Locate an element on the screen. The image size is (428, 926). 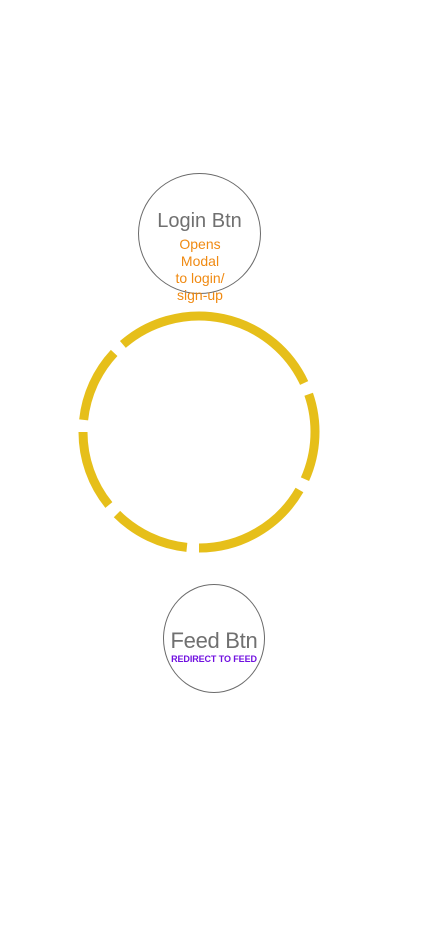
feed-button-annotation: REDIRECT TO FEED is located at coordinates (214, 659).